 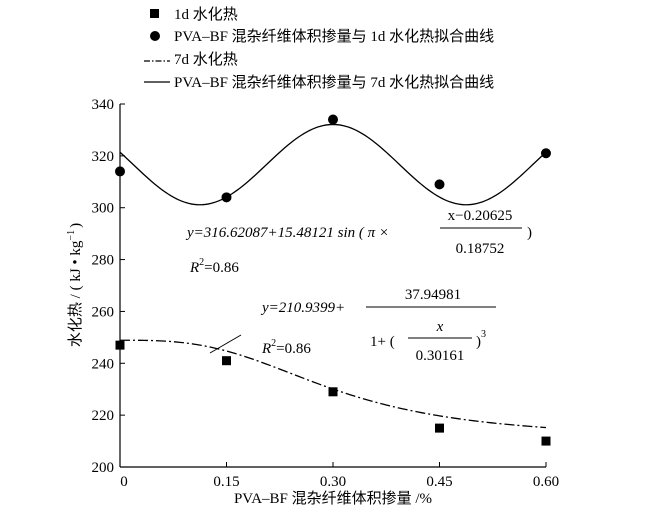 I want to click on y-tick-label: 300, so click(x=103, y=209).